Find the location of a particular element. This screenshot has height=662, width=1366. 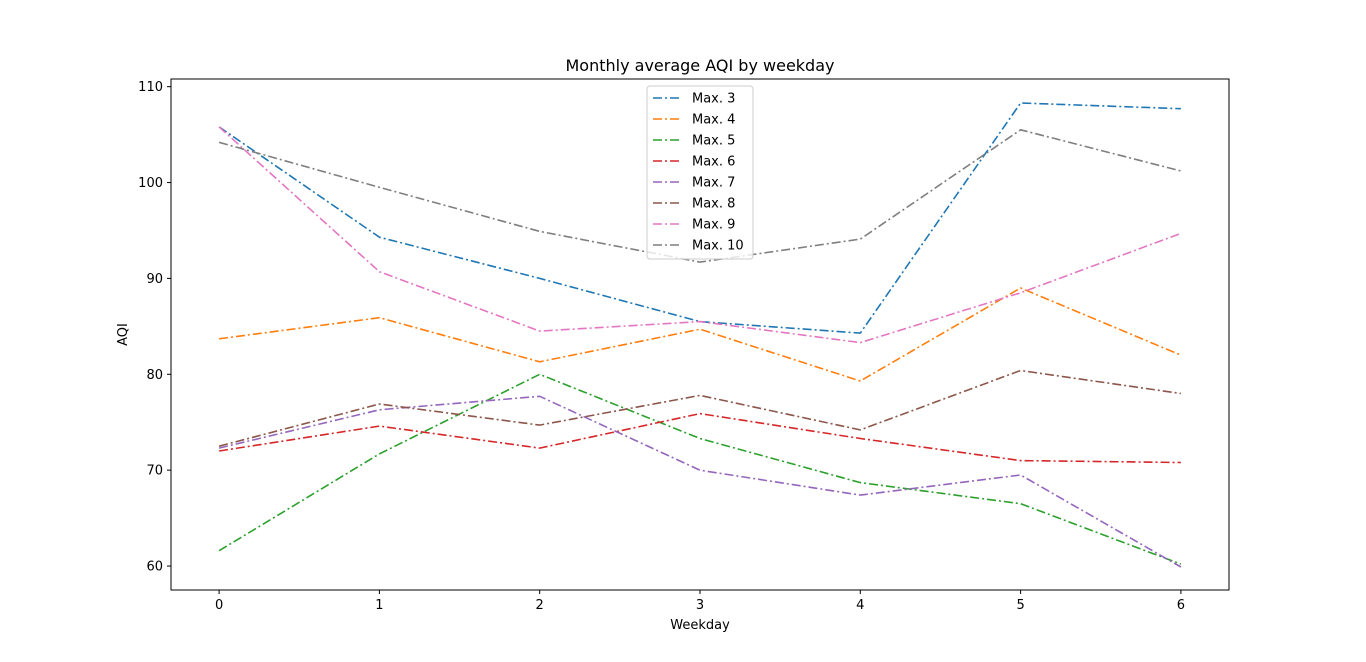

x-axis-title: Weekday is located at coordinates (700, 625).